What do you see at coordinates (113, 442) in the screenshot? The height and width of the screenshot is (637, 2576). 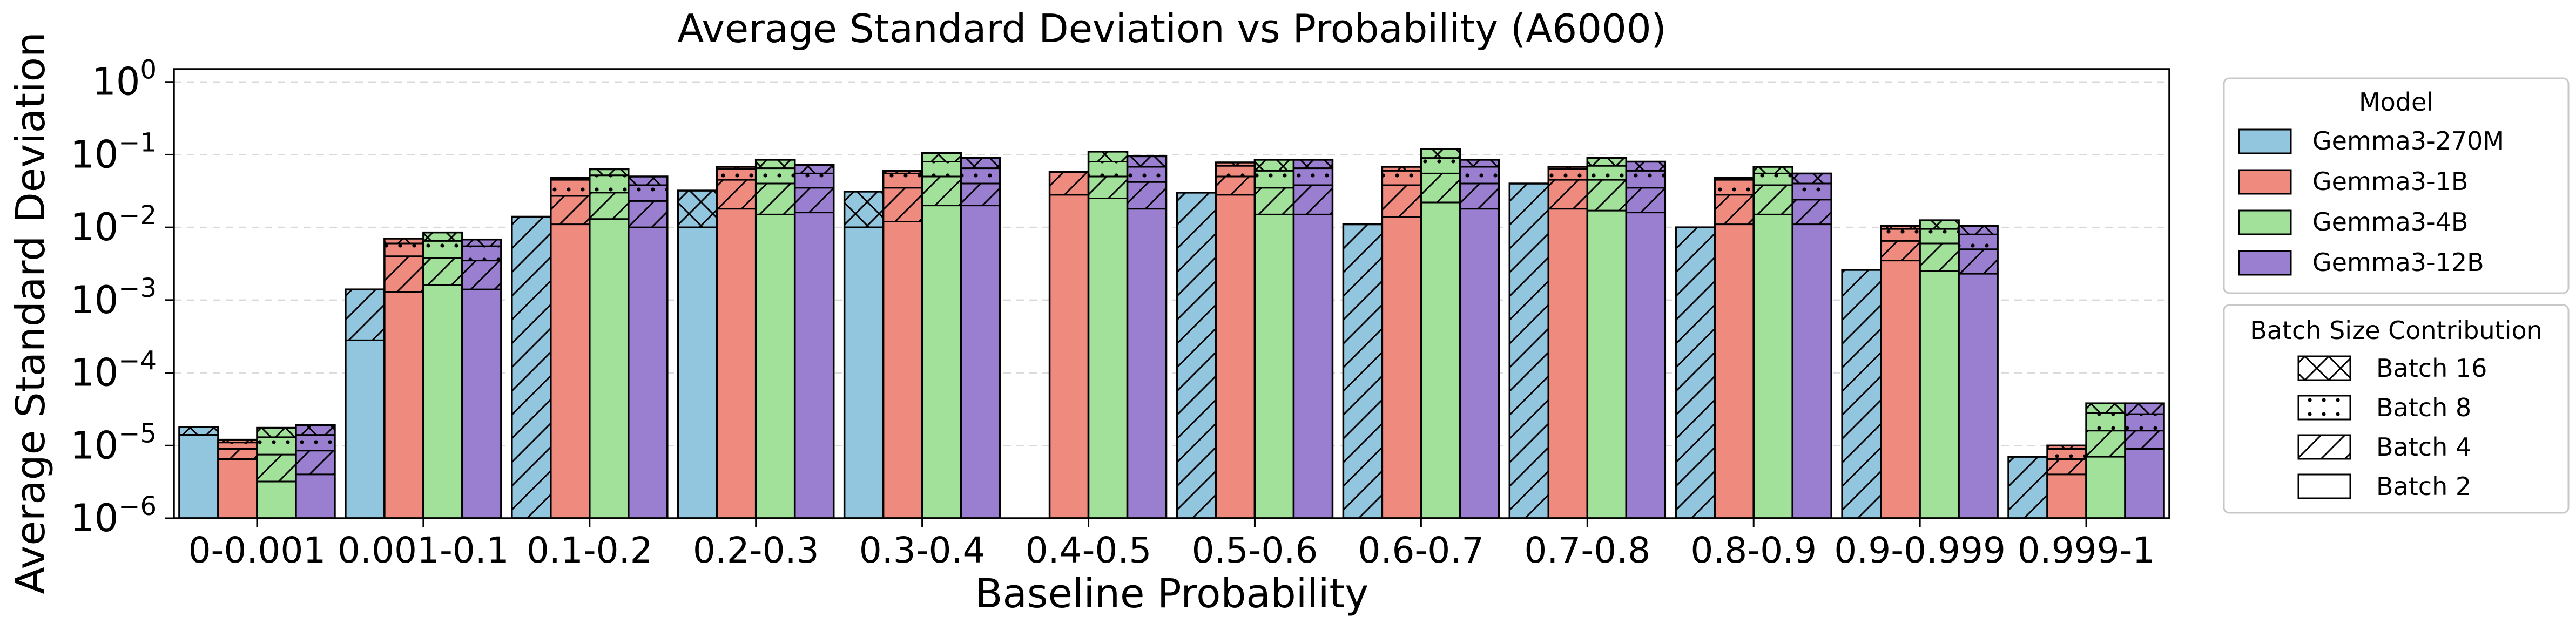 I see `y-tick-label: 10⁻⁵` at bounding box center [113, 442].